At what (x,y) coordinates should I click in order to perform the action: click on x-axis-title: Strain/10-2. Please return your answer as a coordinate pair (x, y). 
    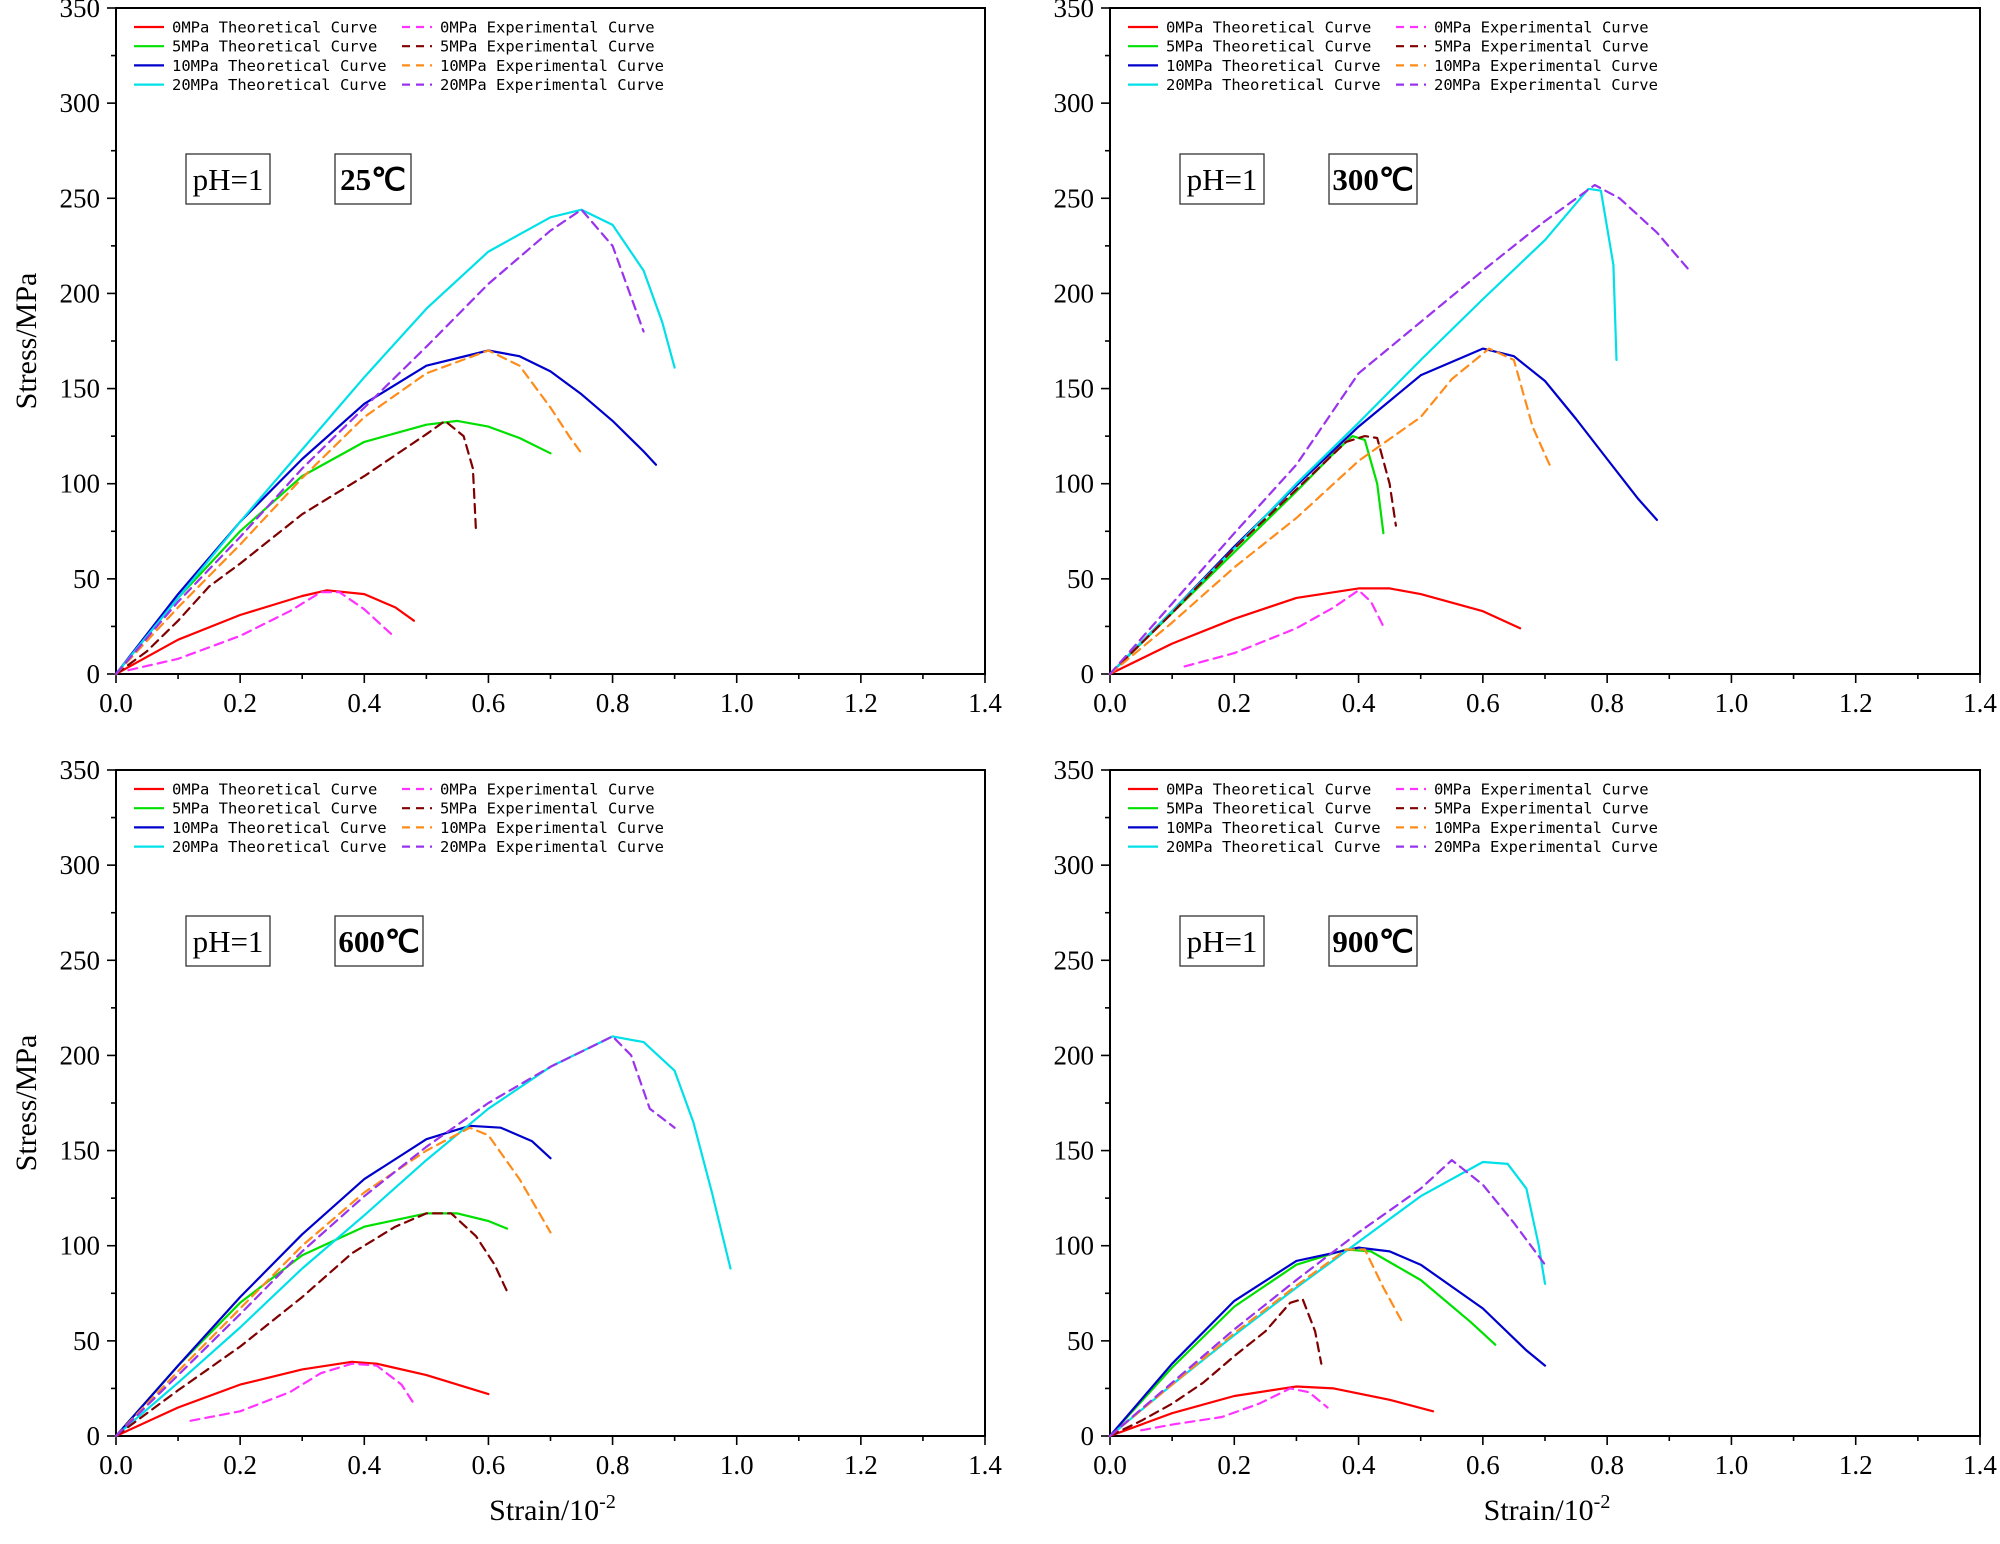
    Looking at the image, I should click on (552, 1509).